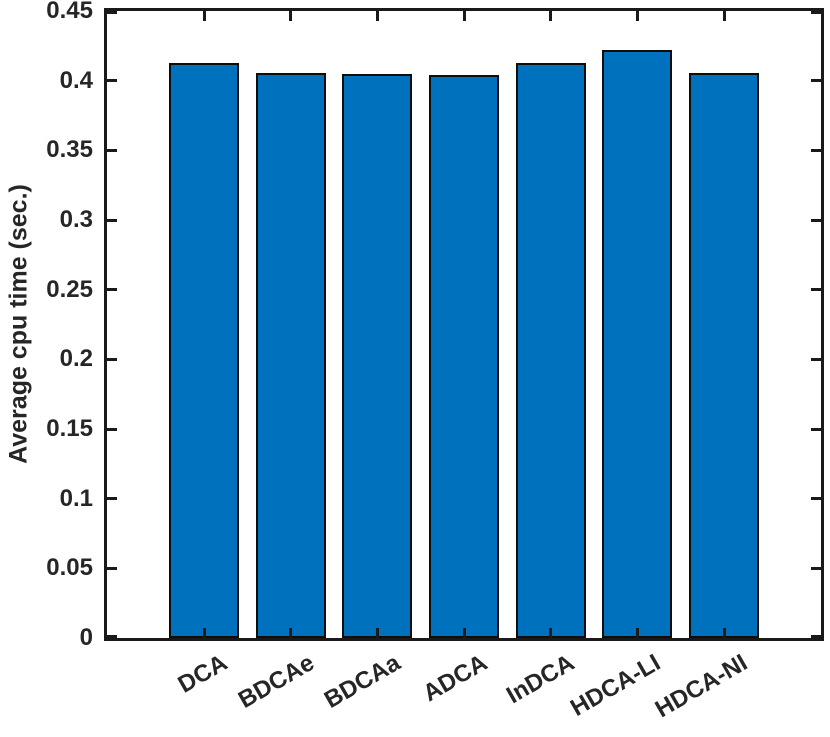 The width and height of the screenshot is (830, 737). I want to click on y-tick-label-0.45: 0.45, so click(69, 12).